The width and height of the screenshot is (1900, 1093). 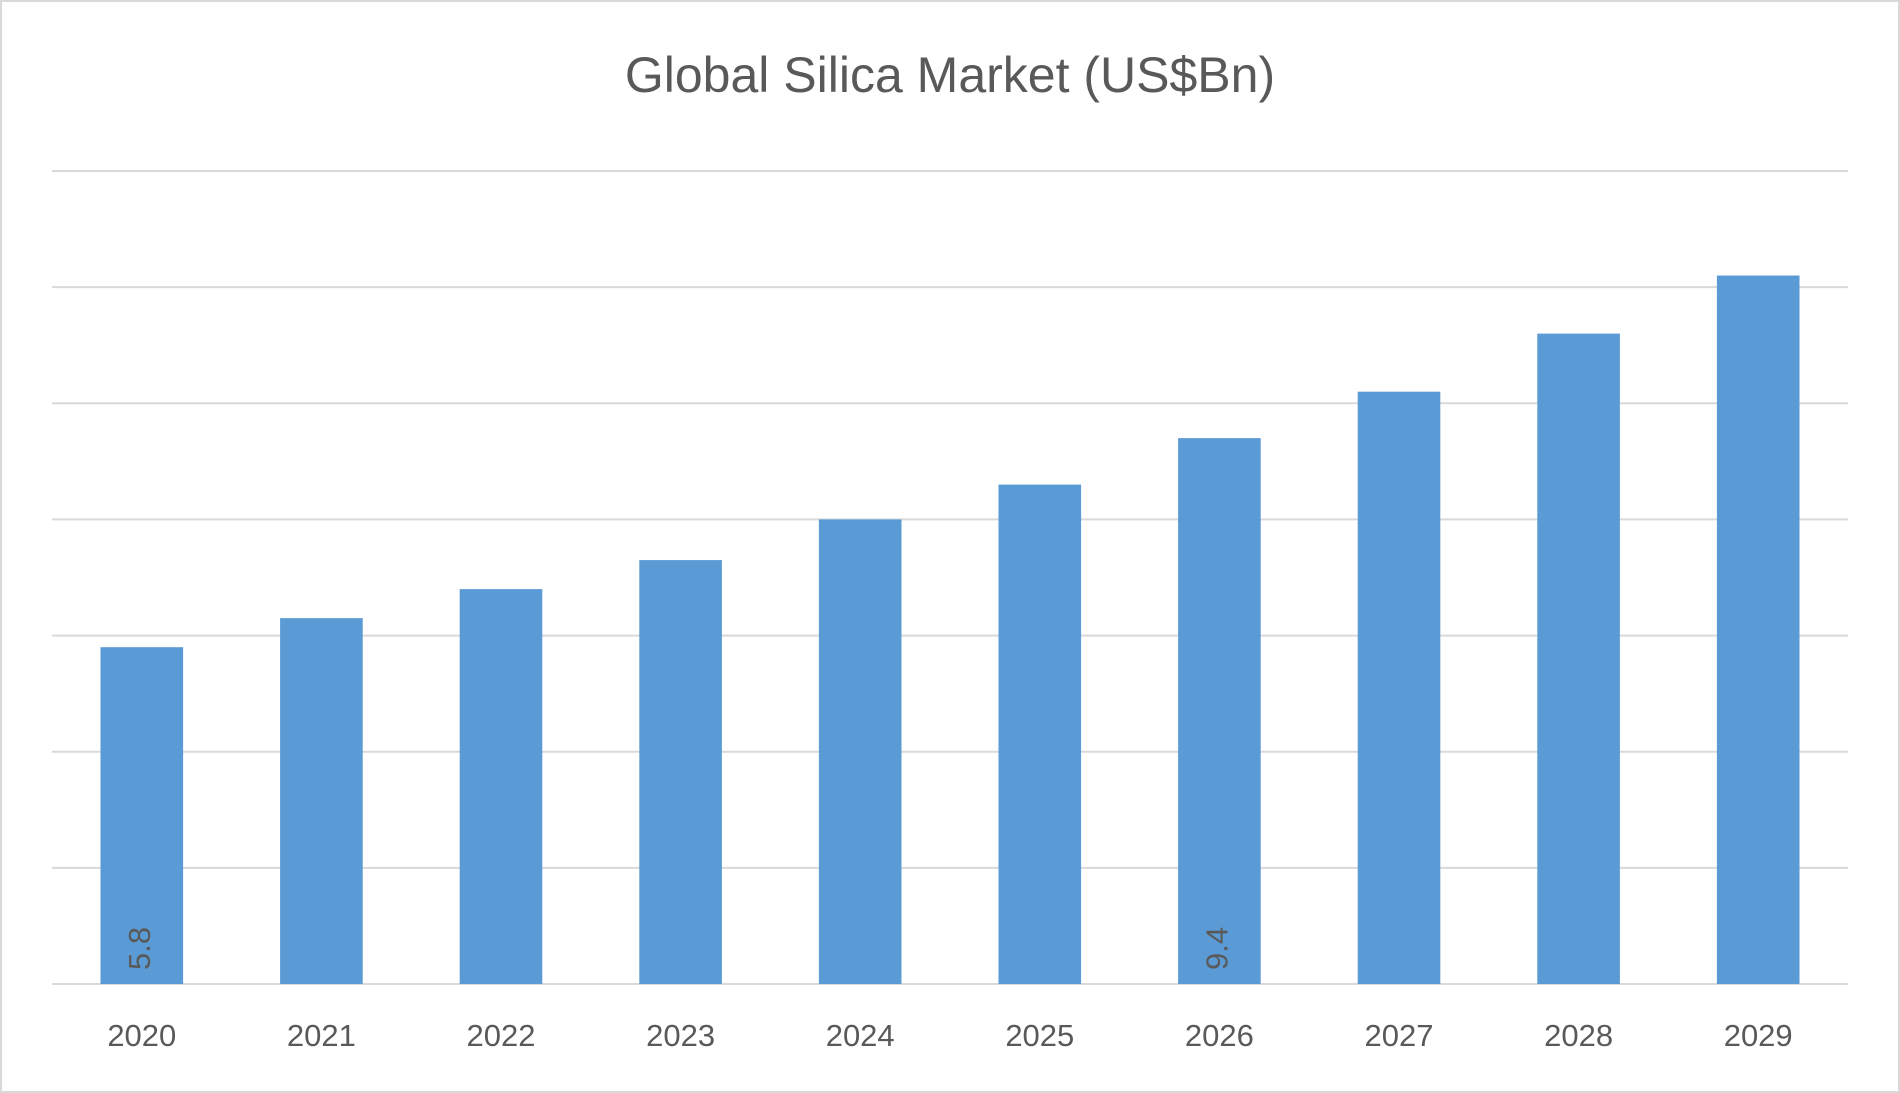 I want to click on chart-title: Global Silica Market (US$Bn), so click(x=950, y=75).